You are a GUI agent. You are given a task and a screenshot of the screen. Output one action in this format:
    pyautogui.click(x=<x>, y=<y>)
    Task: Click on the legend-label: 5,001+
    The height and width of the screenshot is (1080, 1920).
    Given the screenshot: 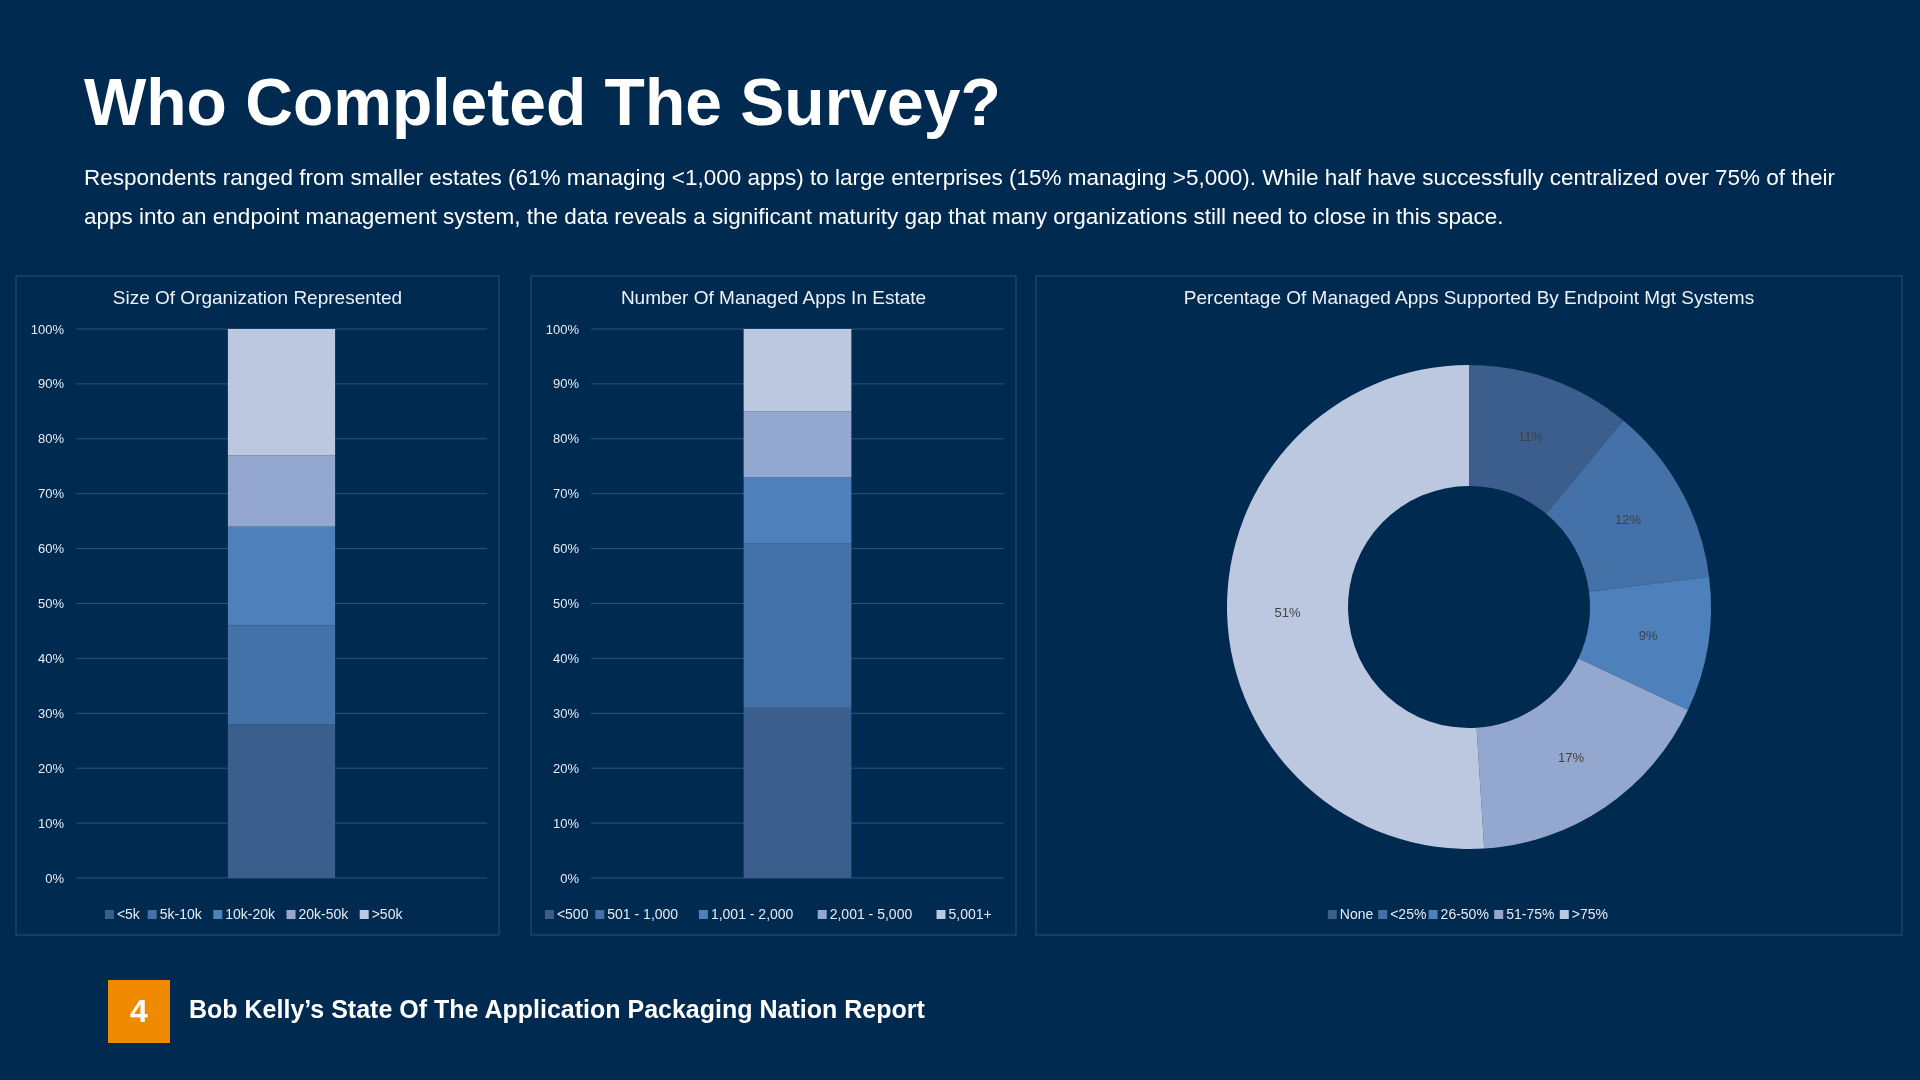 What is the action you would take?
    pyautogui.click(x=970, y=914)
    